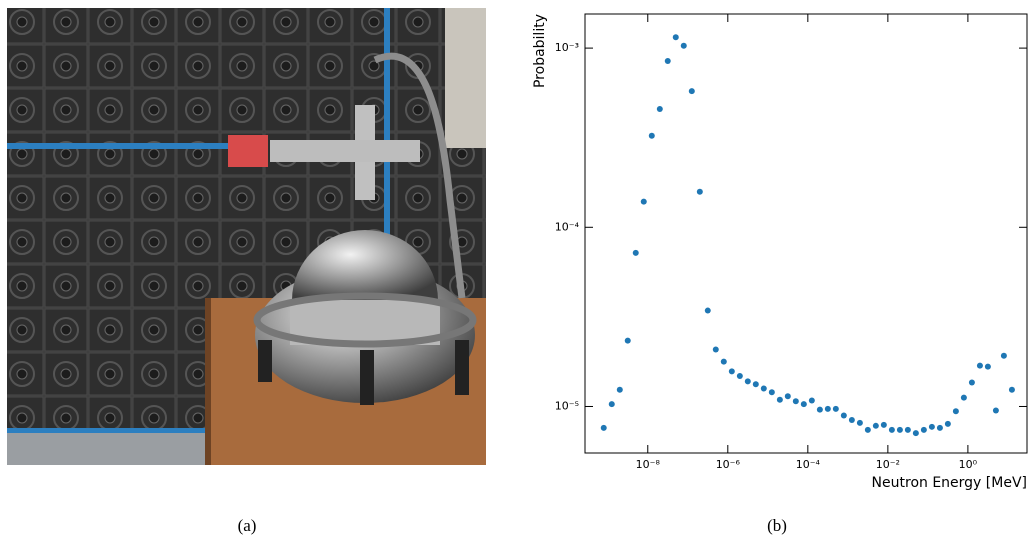 The height and width of the screenshot is (541, 1032). I want to click on x-tick-label: 10⁰, so click(968, 464).